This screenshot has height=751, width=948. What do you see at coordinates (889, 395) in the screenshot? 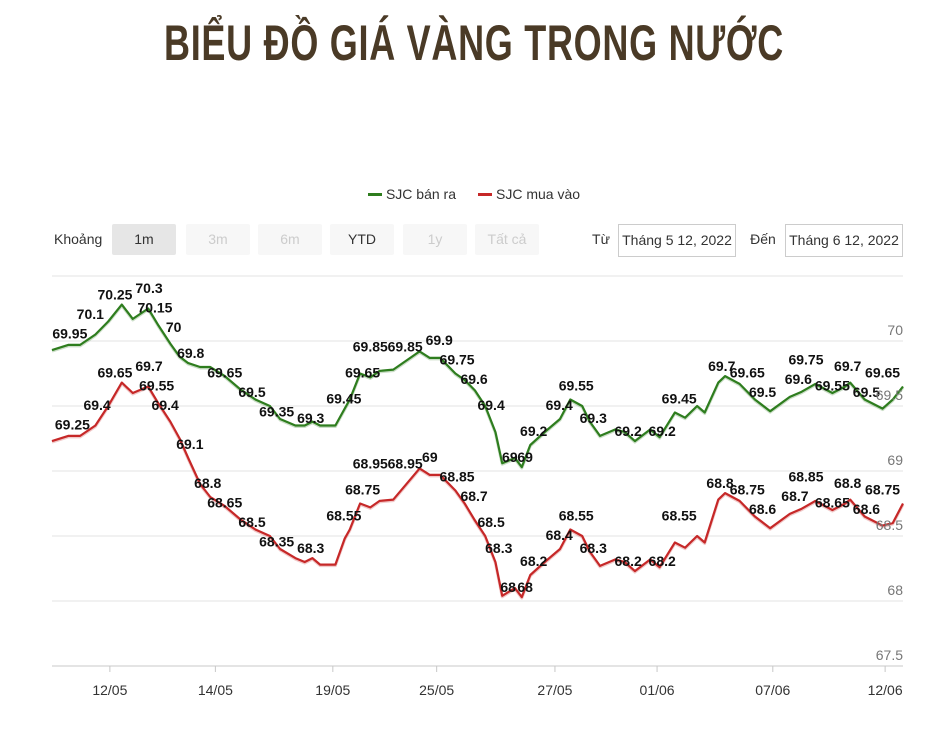
I see `y-tick-label: 69.5` at bounding box center [889, 395].